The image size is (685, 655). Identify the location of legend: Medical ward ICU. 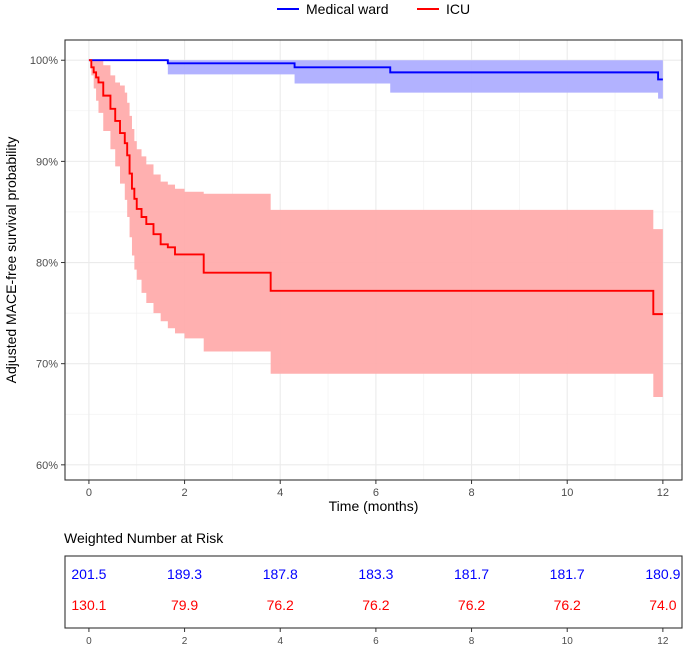
(373, 9).